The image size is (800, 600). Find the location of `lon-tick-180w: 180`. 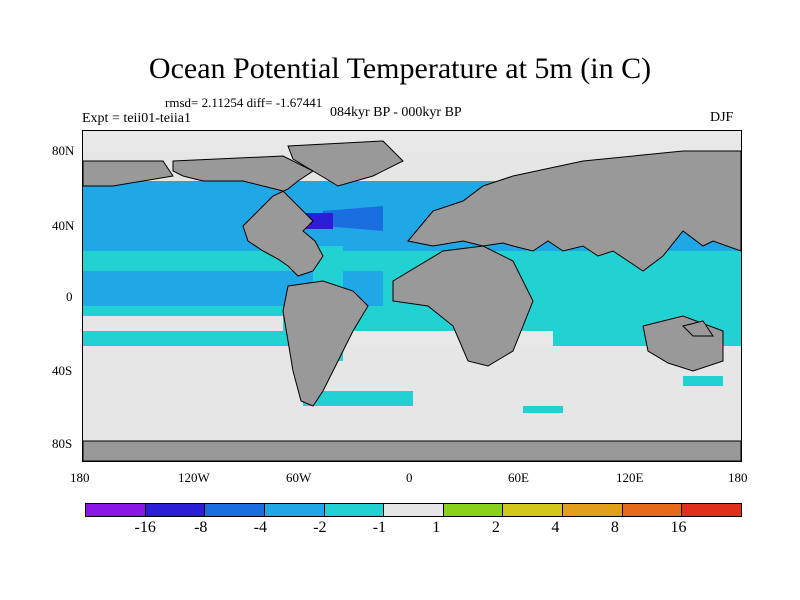

lon-tick-180w: 180 is located at coordinates (80, 477).